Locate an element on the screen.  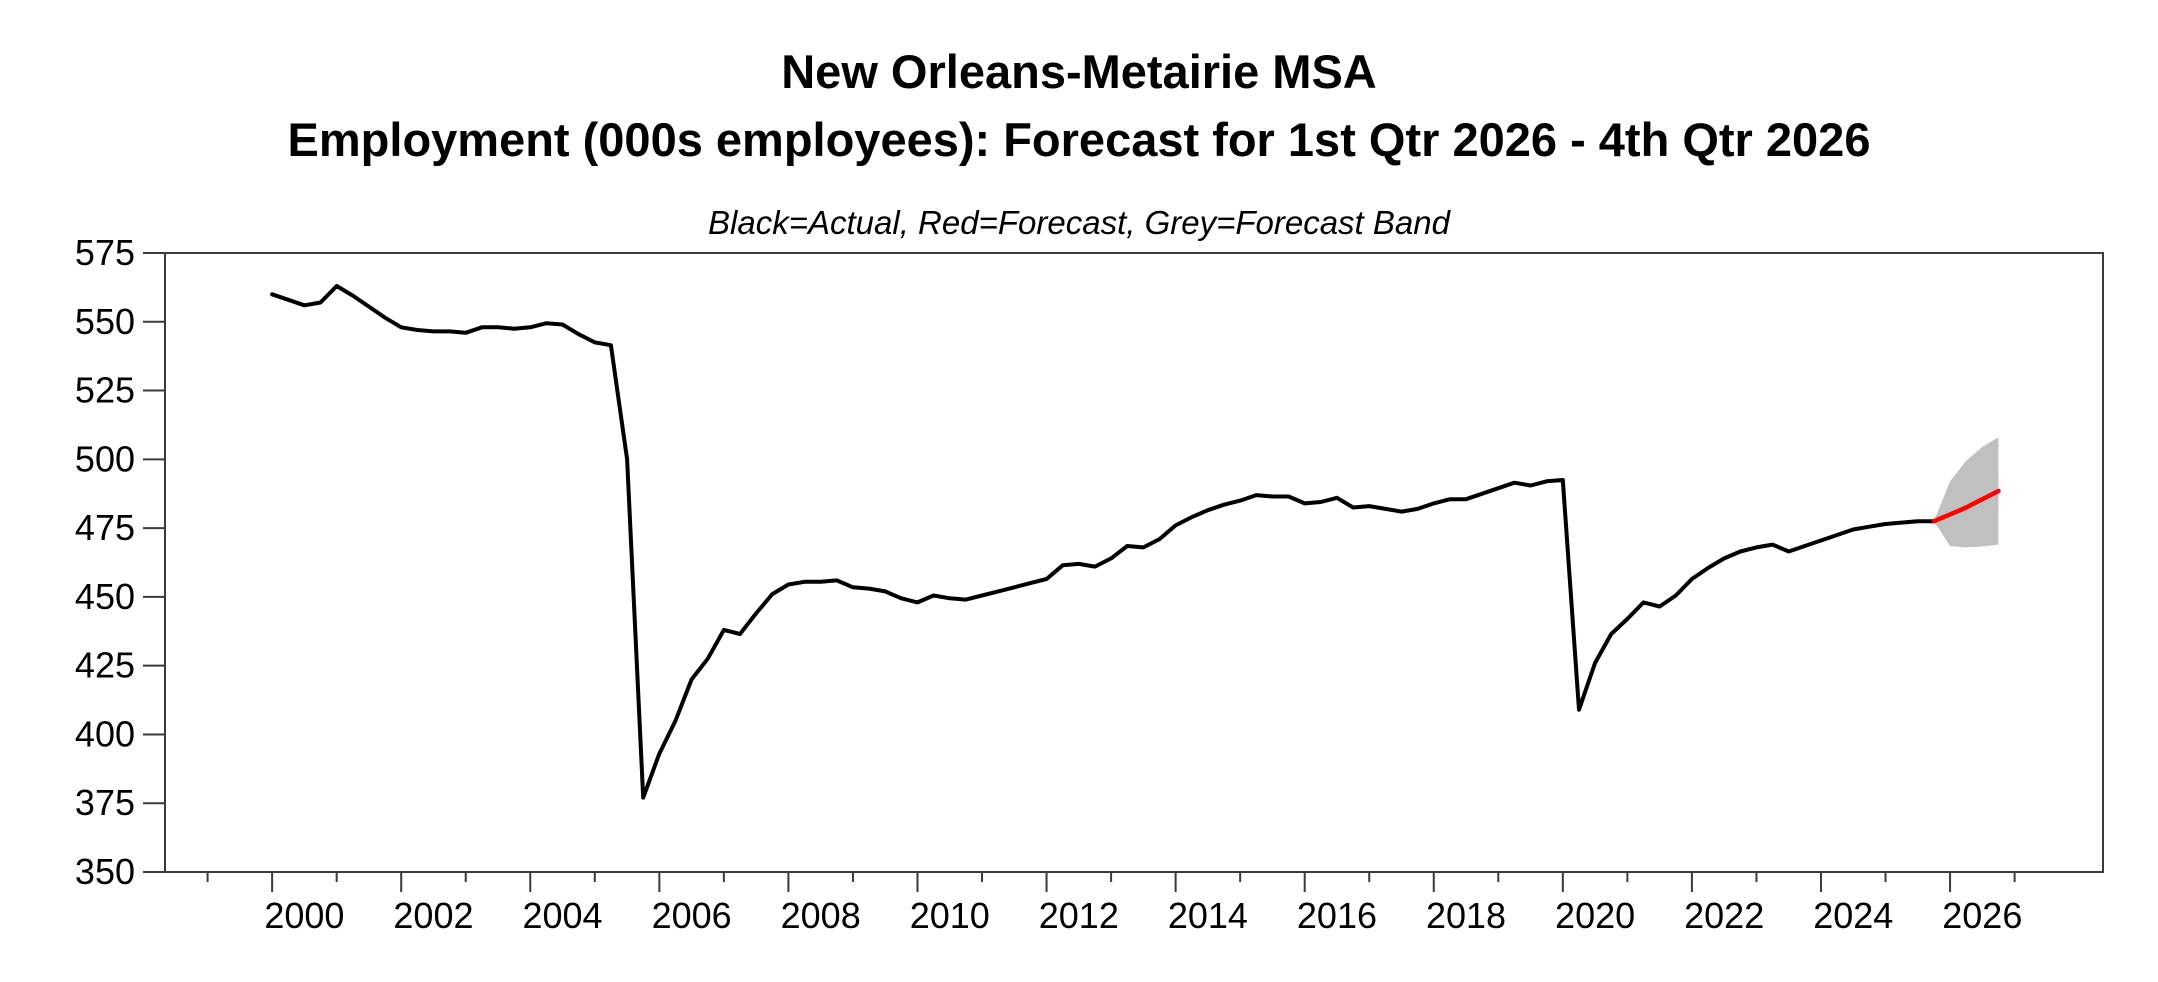
x-tick-label: 2016 is located at coordinates (1337, 915).